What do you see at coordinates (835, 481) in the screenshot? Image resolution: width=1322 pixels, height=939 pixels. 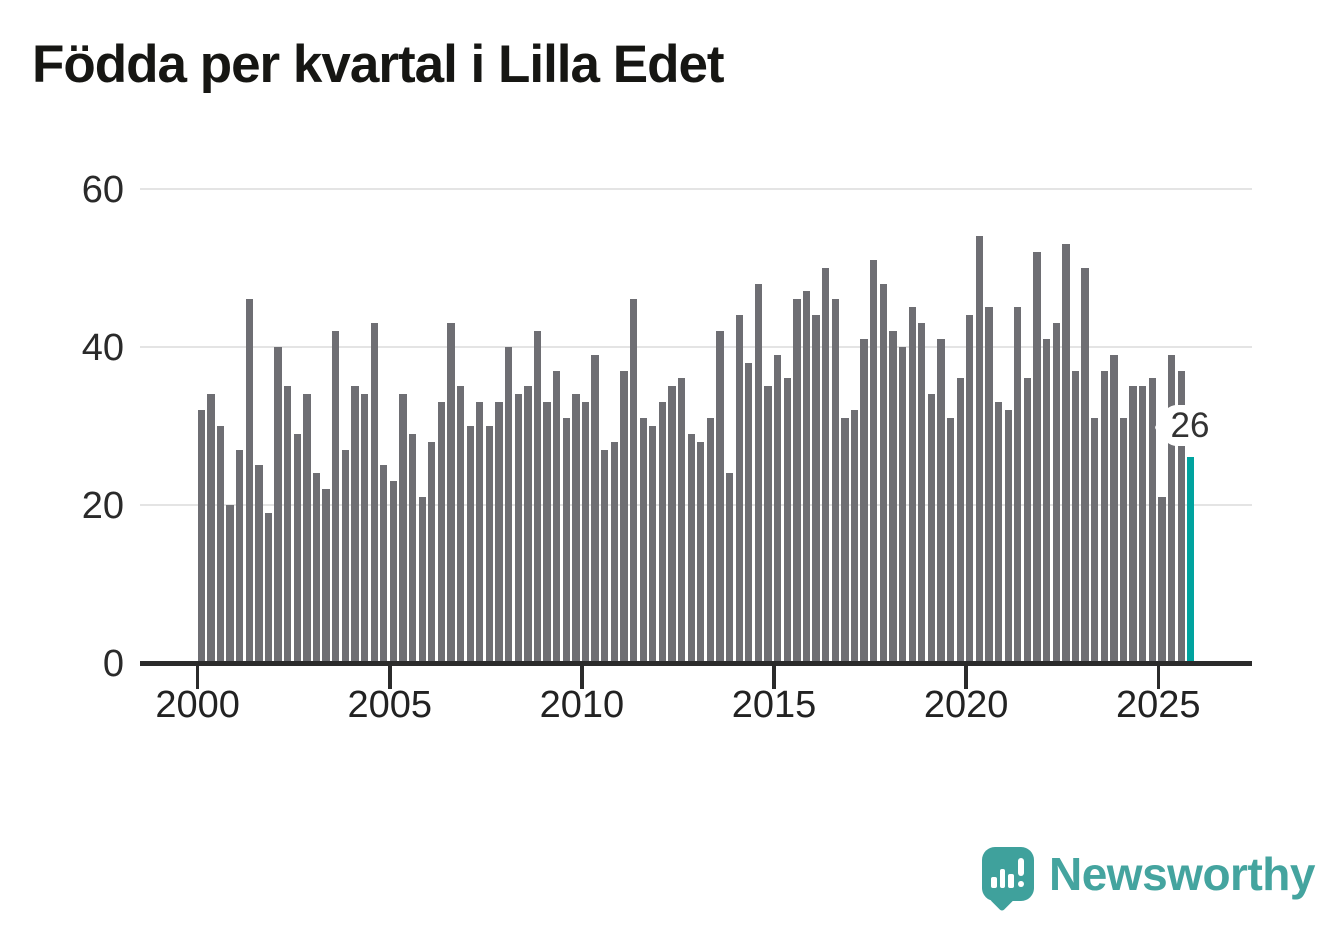 I see `bar-2016-q3` at bounding box center [835, 481].